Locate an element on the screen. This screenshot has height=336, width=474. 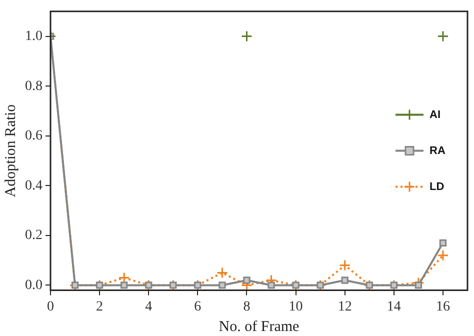
y-tick-label: 0.0 is located at coordinates (33, 285).